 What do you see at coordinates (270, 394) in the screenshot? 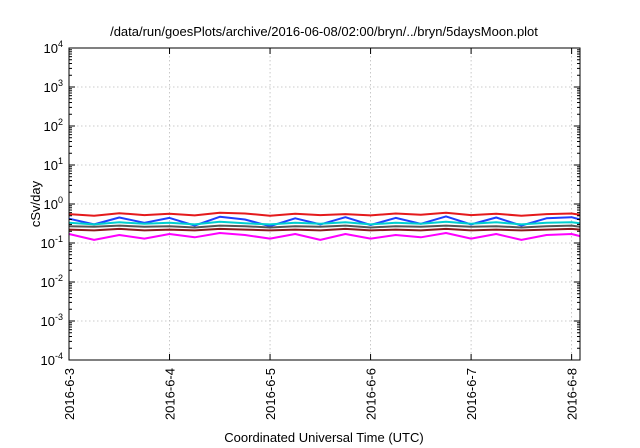
I see `x-tick-label: 2016-6-5` at bounding box center [270, 394].